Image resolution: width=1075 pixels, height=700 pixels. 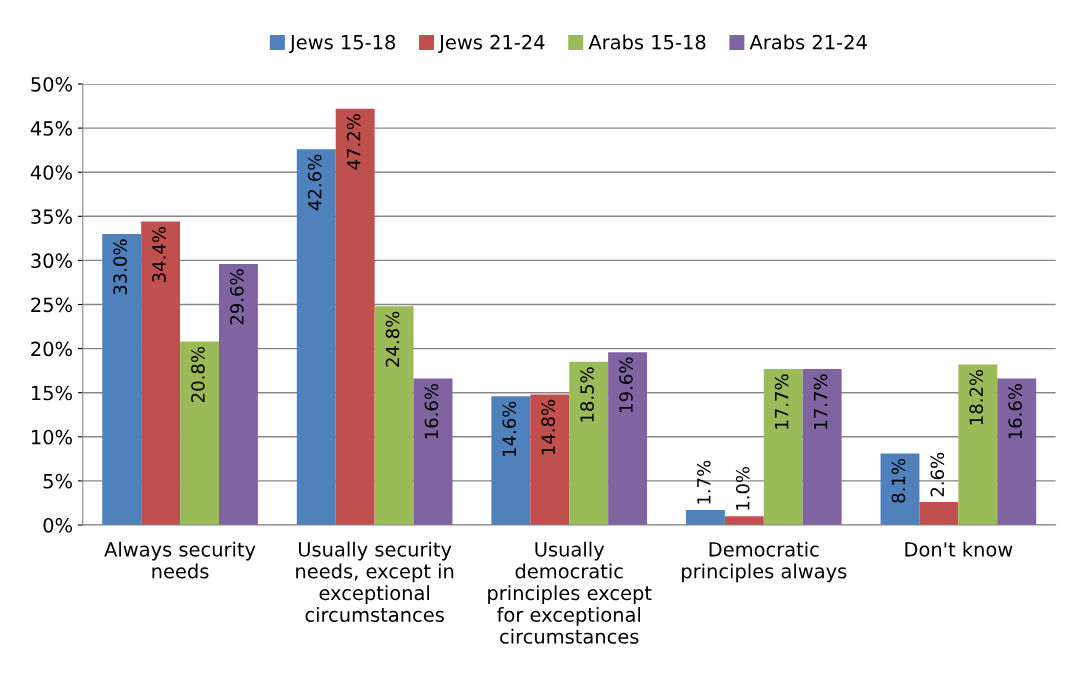 What do you see at coordinates (237, 297) in the screenshot?
I see `data-label: 29.6%` at bounding box center [237, 297].